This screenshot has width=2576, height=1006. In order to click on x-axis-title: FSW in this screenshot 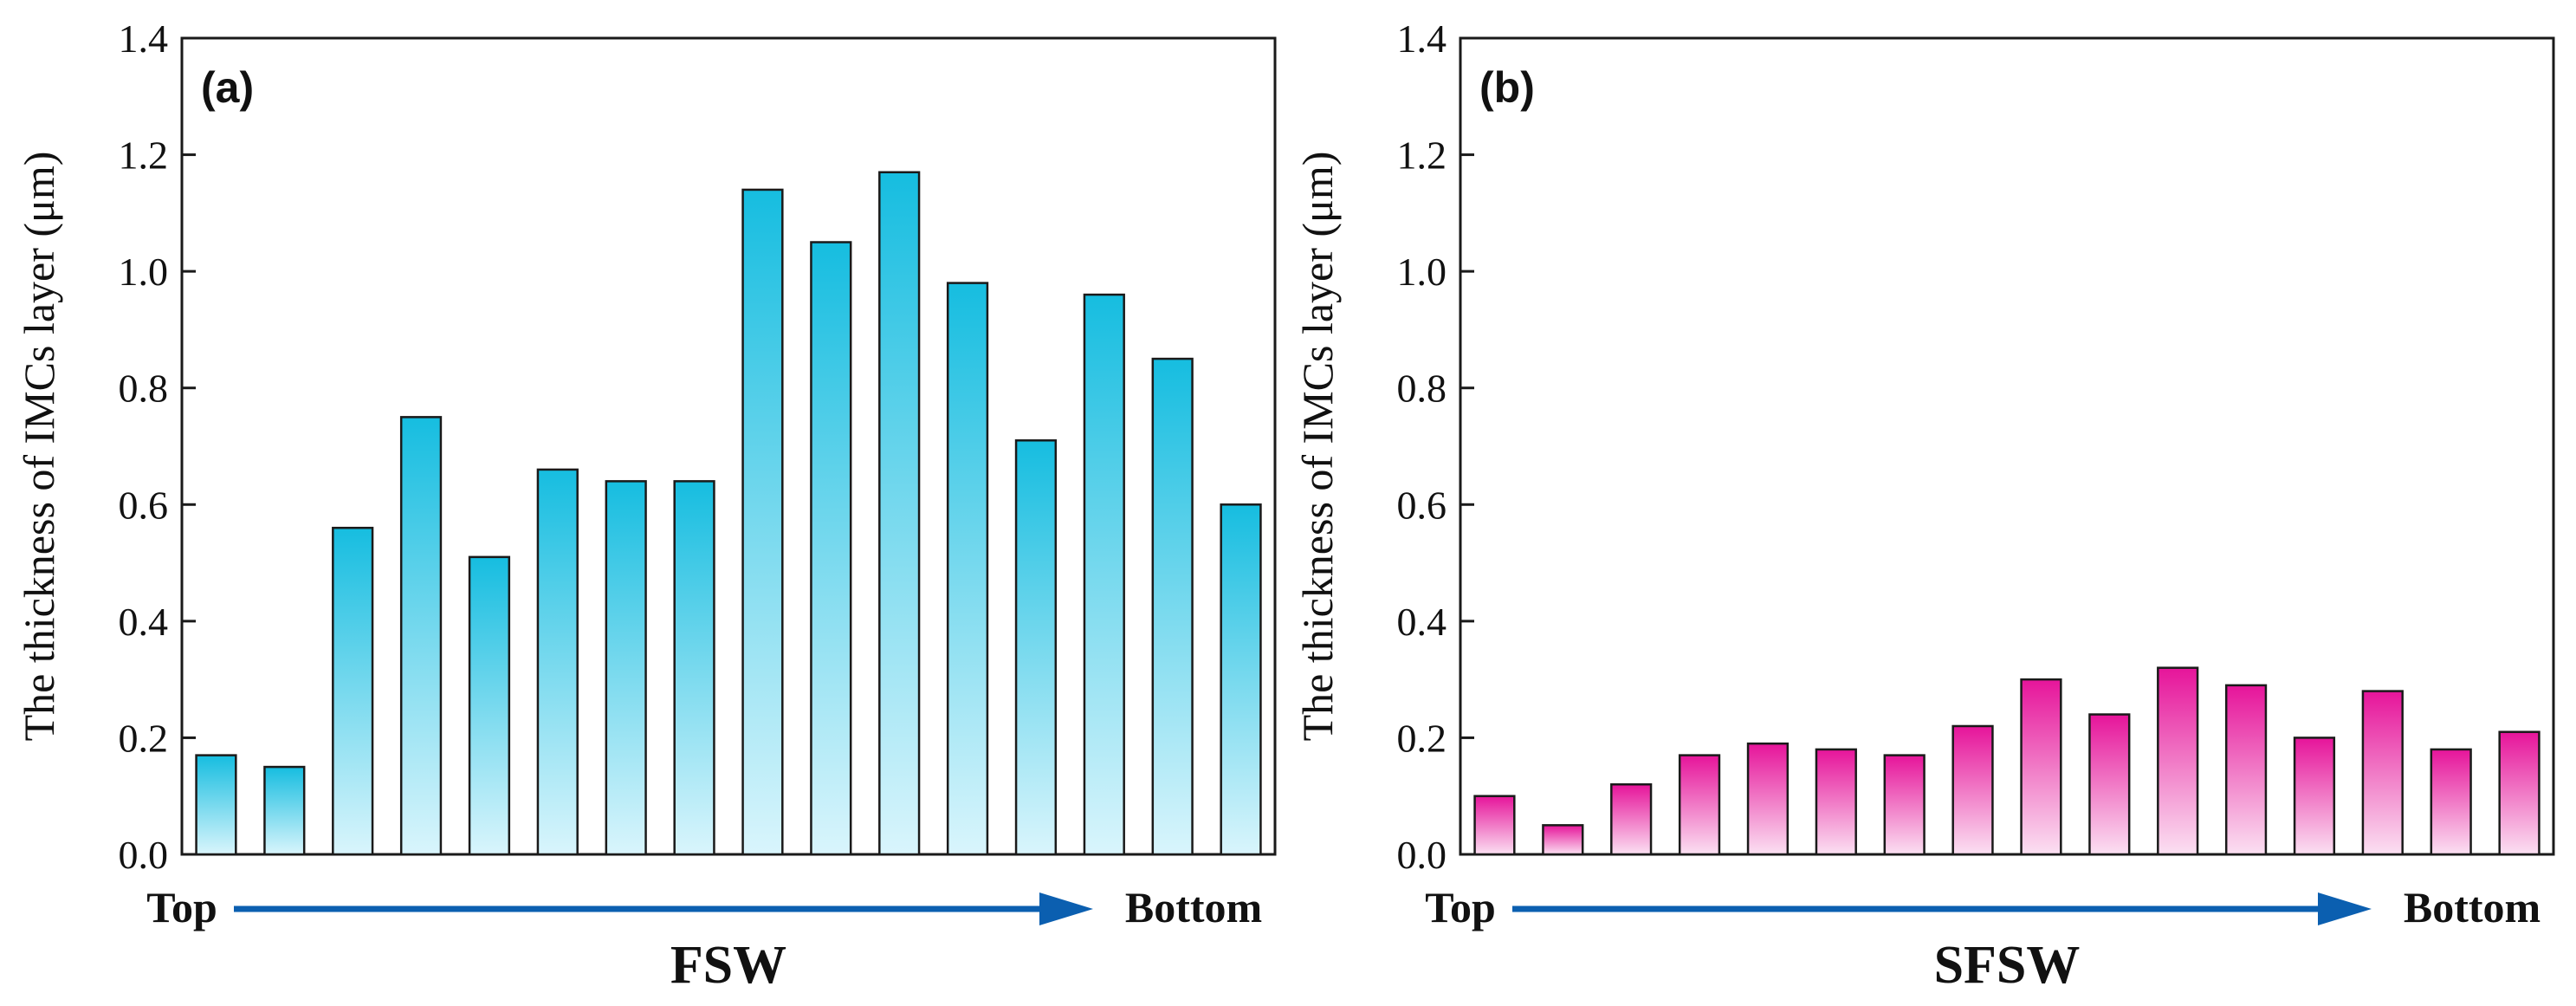, I will do `click(728, 965)`.